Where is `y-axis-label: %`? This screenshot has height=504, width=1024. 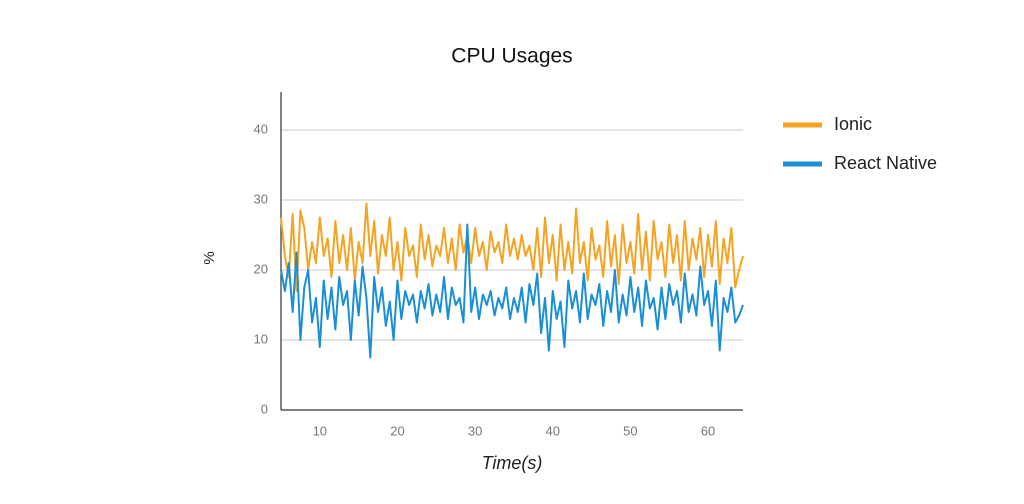
y-axis-label: % is located at coordinates (209, 257).